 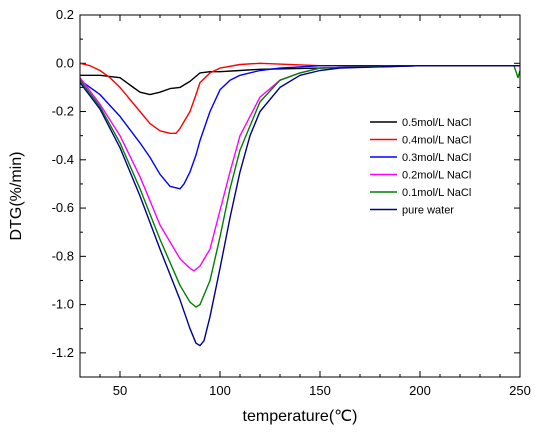 I want to click on legend-label: 0.3mol/L NaCl, so click(x=436, y=158).